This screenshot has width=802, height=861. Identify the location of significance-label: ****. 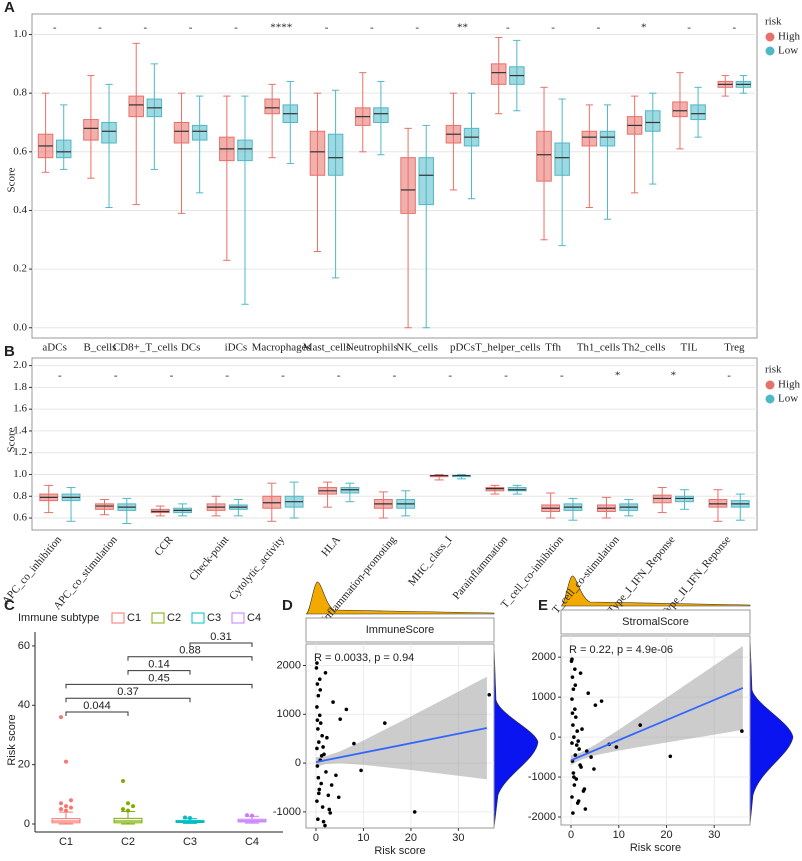
(281, 28).